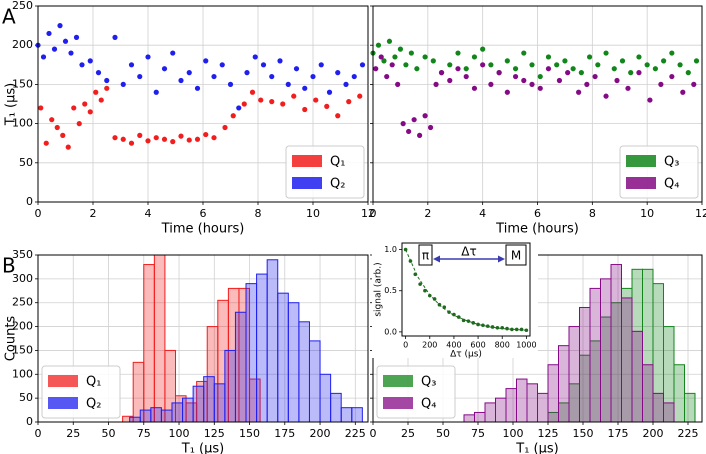  I want to click on y-tick-label: 50, so click(26, 162).